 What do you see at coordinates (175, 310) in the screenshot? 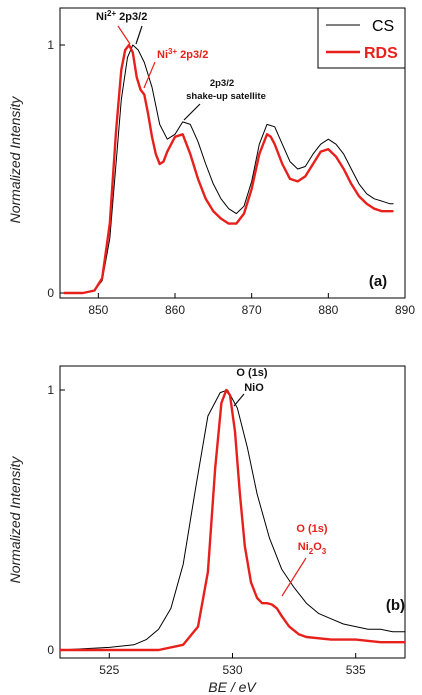
I see `panel-a-xtick-label-860: 860` at bounding box center [175, 310].